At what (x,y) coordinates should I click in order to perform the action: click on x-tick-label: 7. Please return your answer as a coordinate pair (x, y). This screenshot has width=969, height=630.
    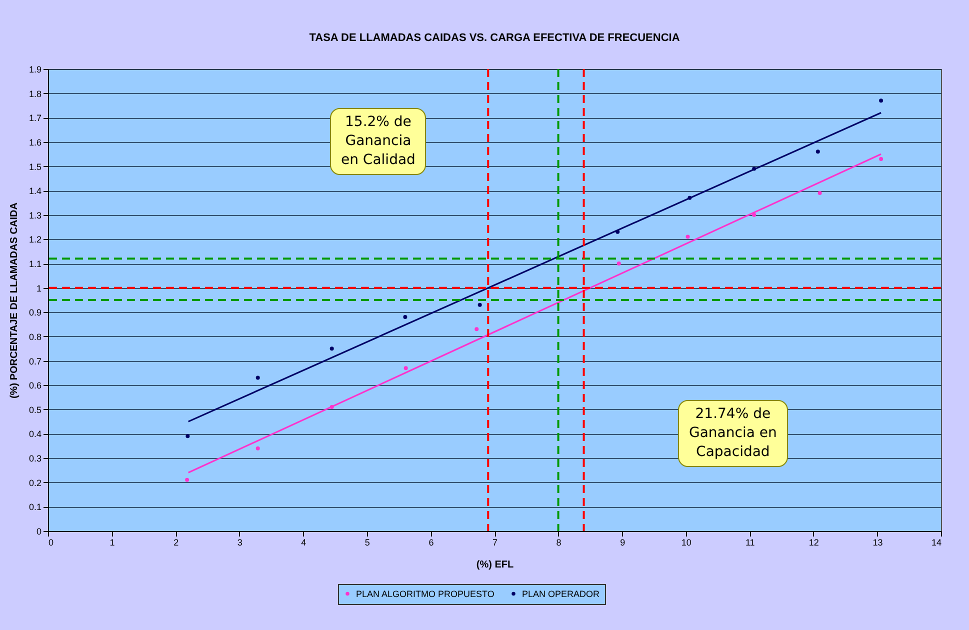
    Looking at the image, I should click on (495, 543).